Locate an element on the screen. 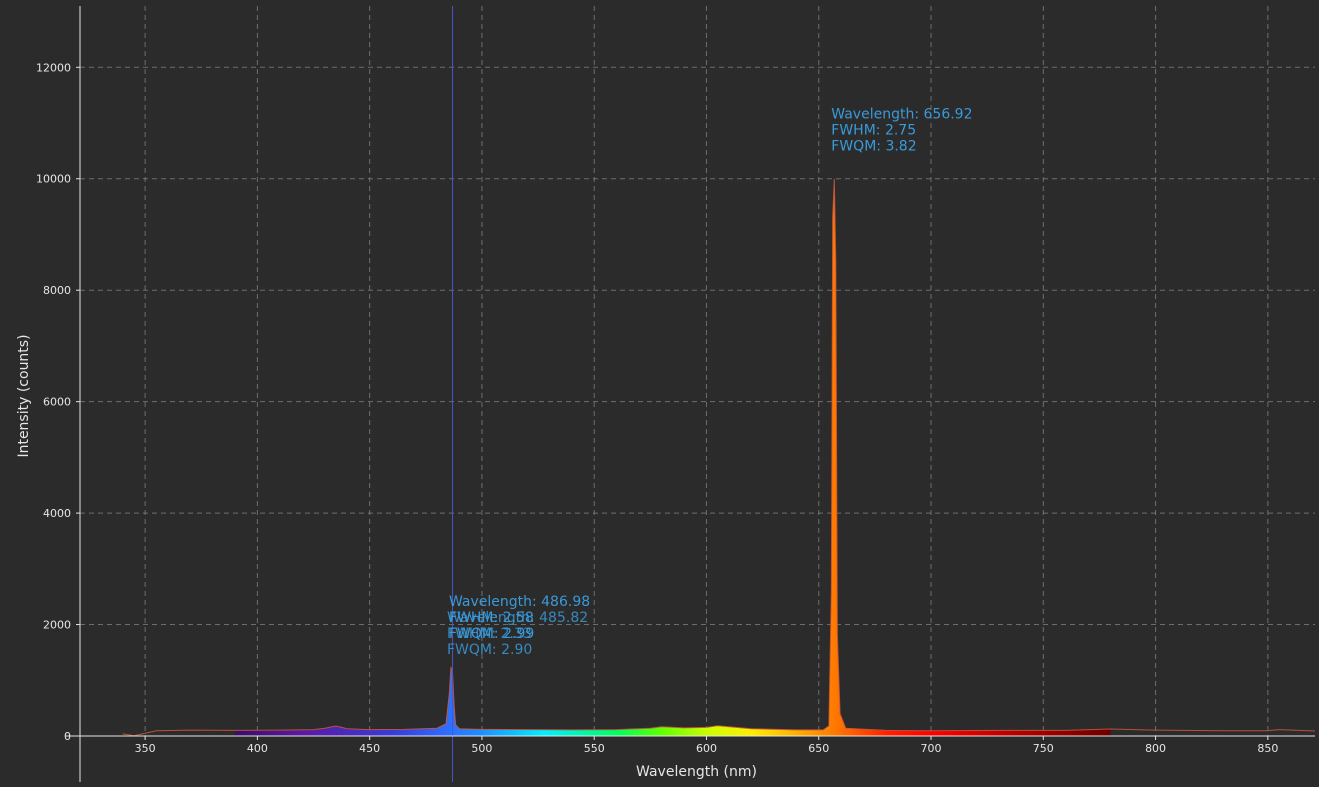  peak-fwqm-label: FWQM: 2.99 is located at coordinates (491, 634).